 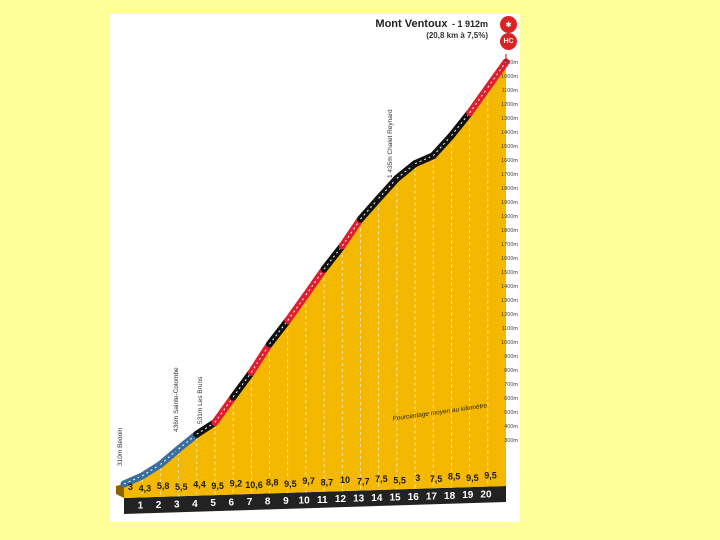 What do you see at coordinates (254, 485) in the screenshot?
I see `gradient-label: 10,6` at bounding box center [254, 485].